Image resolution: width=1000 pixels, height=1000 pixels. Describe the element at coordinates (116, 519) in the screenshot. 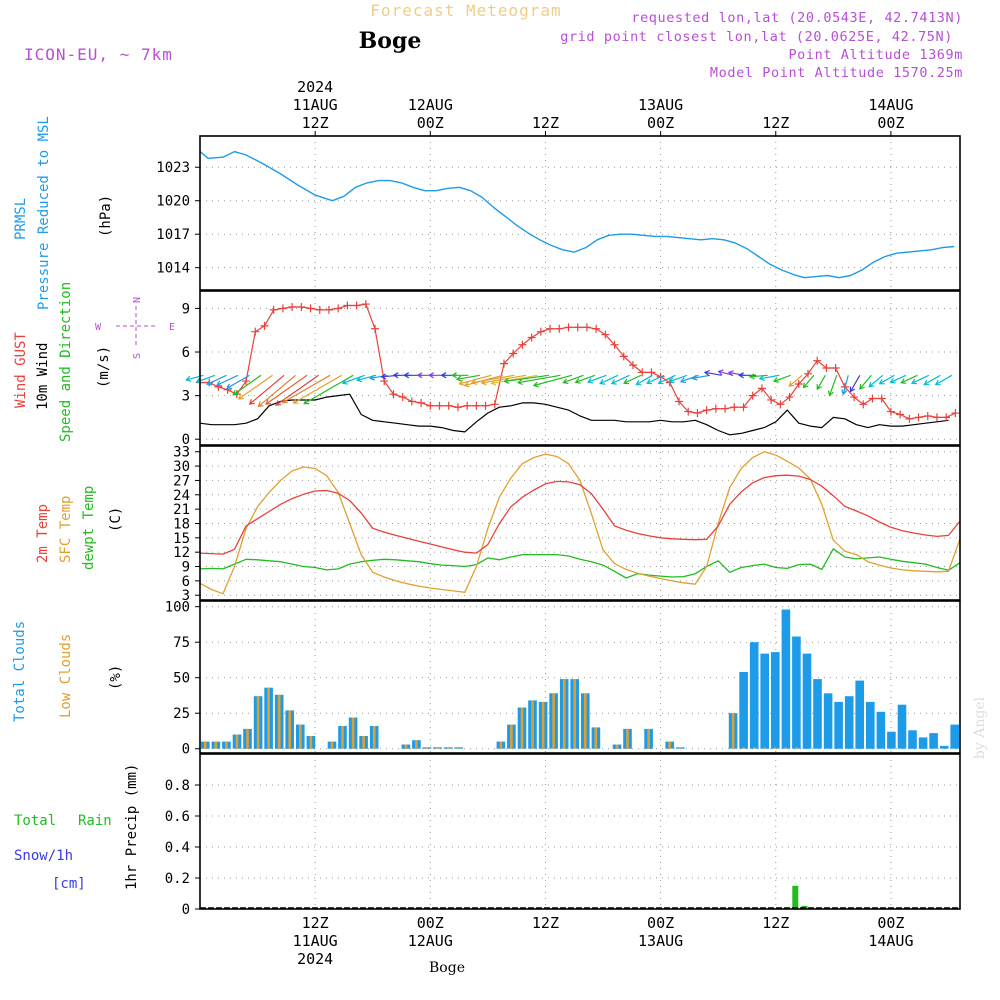

I see `temp-label-unit: (C)` at that location.